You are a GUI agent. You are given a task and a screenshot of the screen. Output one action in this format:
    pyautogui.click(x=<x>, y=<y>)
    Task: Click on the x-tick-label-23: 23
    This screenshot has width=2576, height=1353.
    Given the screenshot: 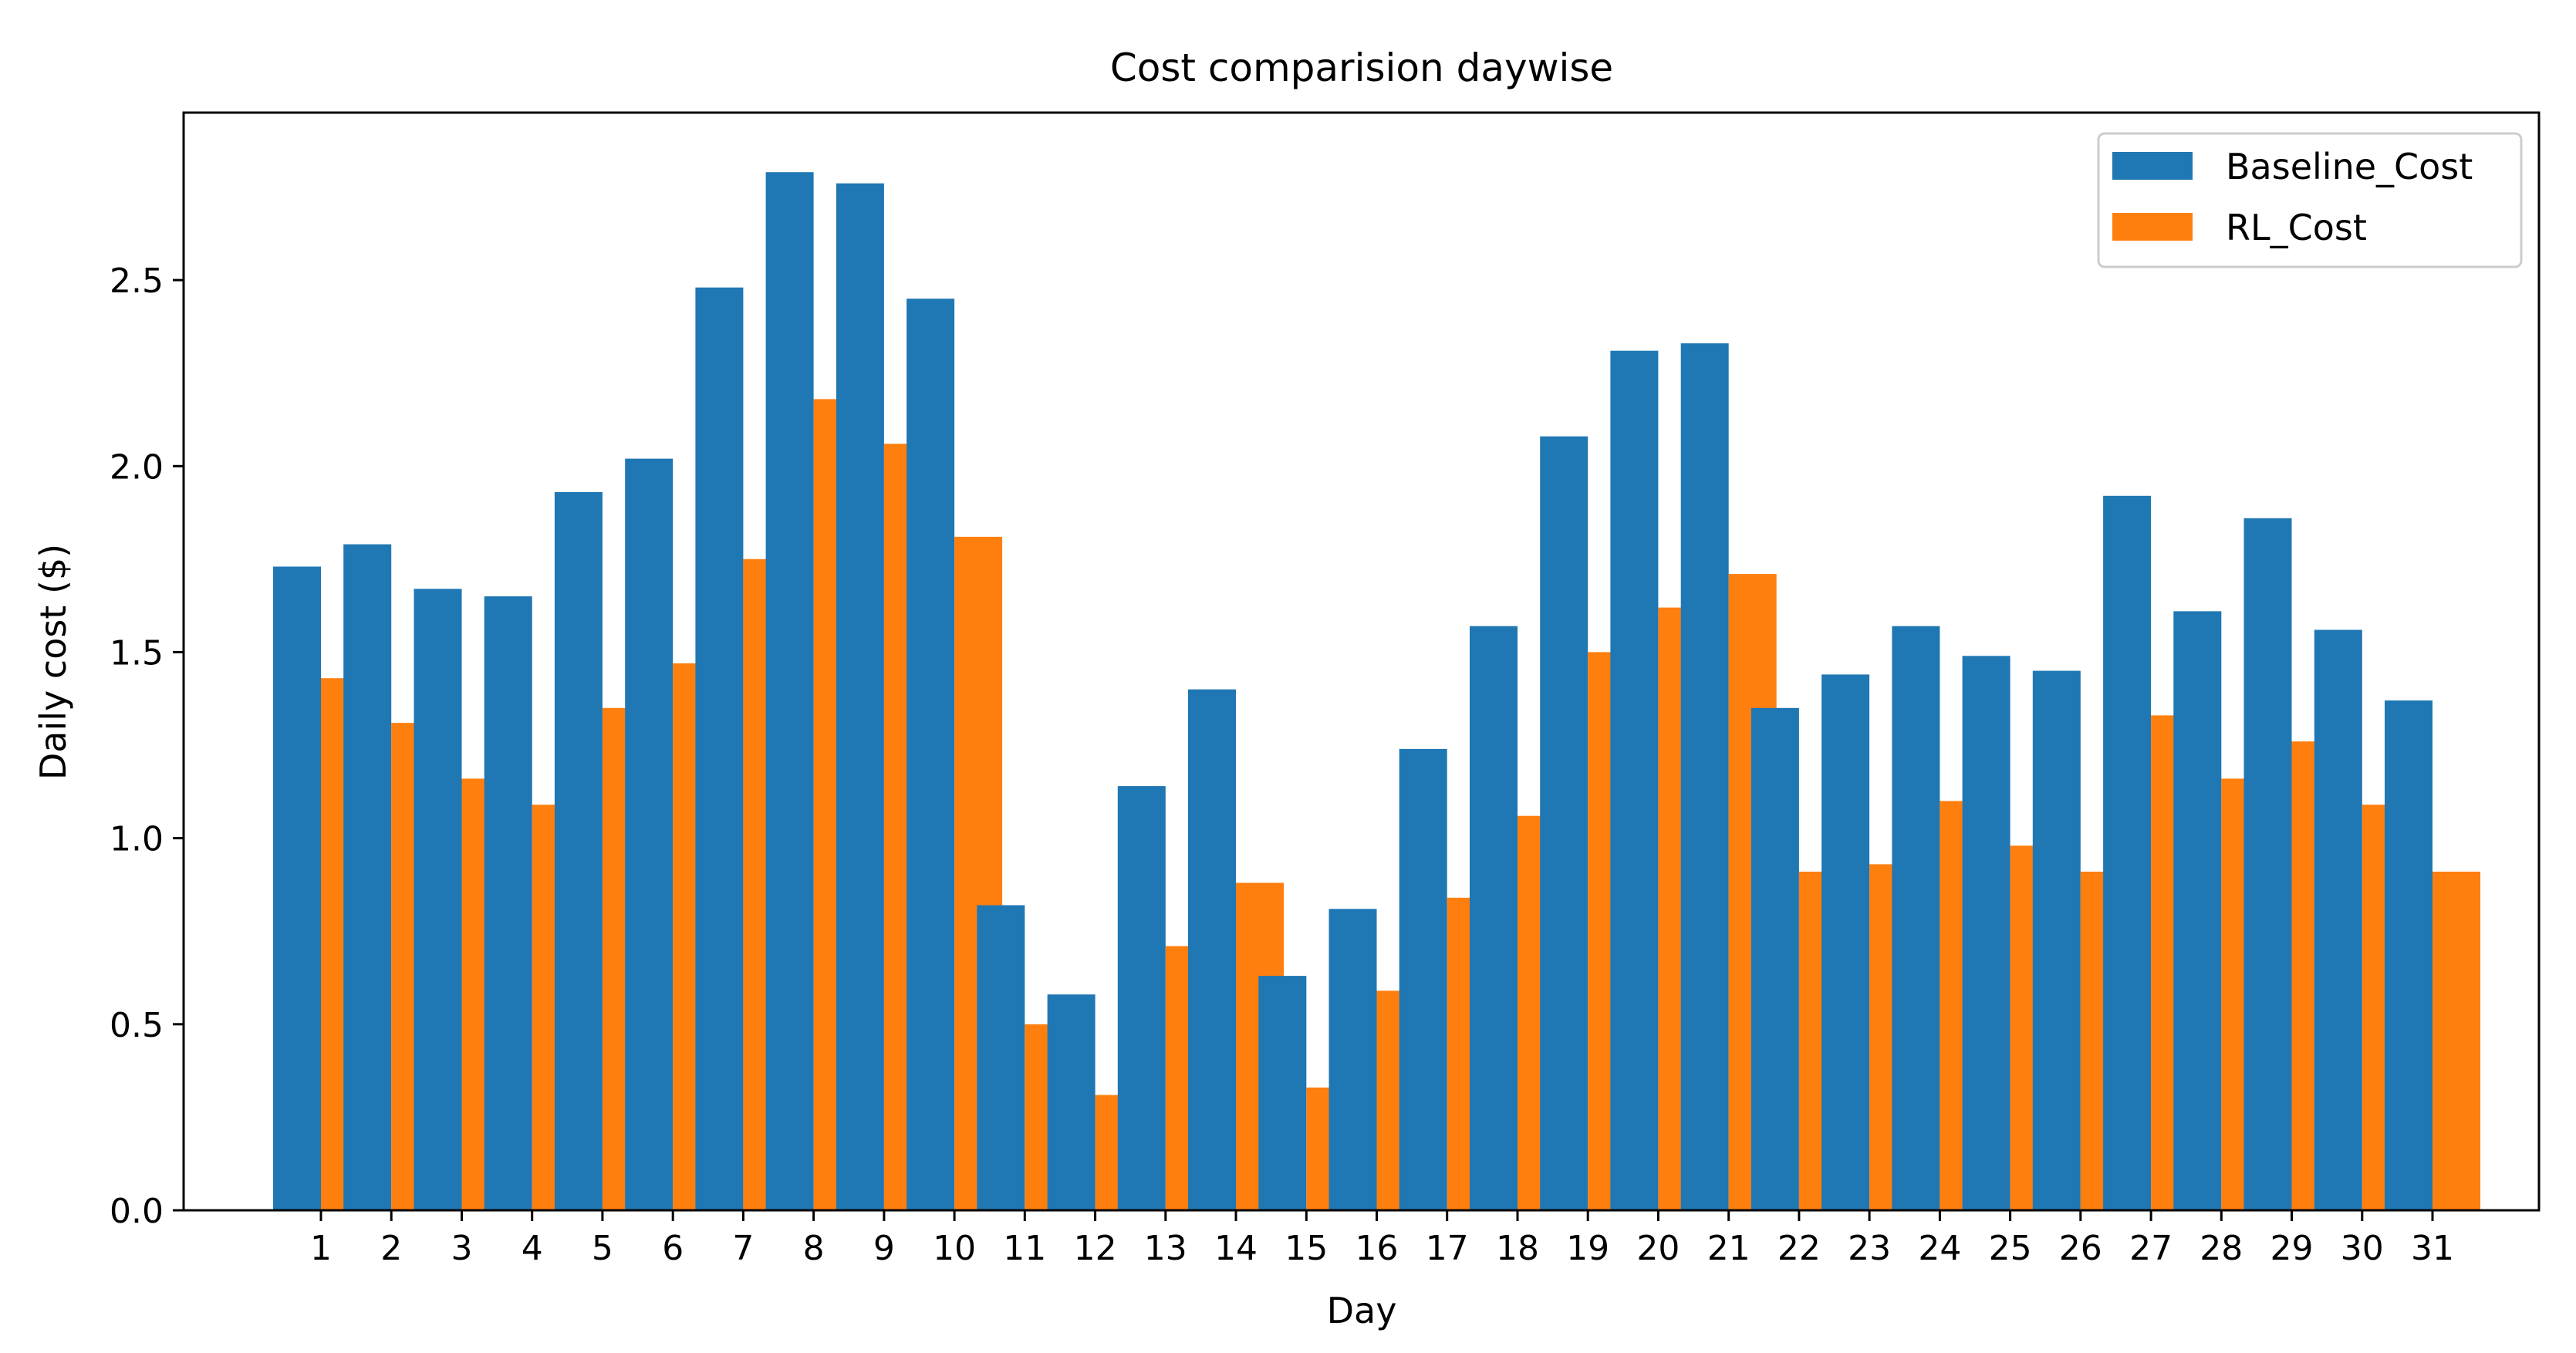 What is the action you would take?
    pyautogui.click(x=1869, y=1248)
    